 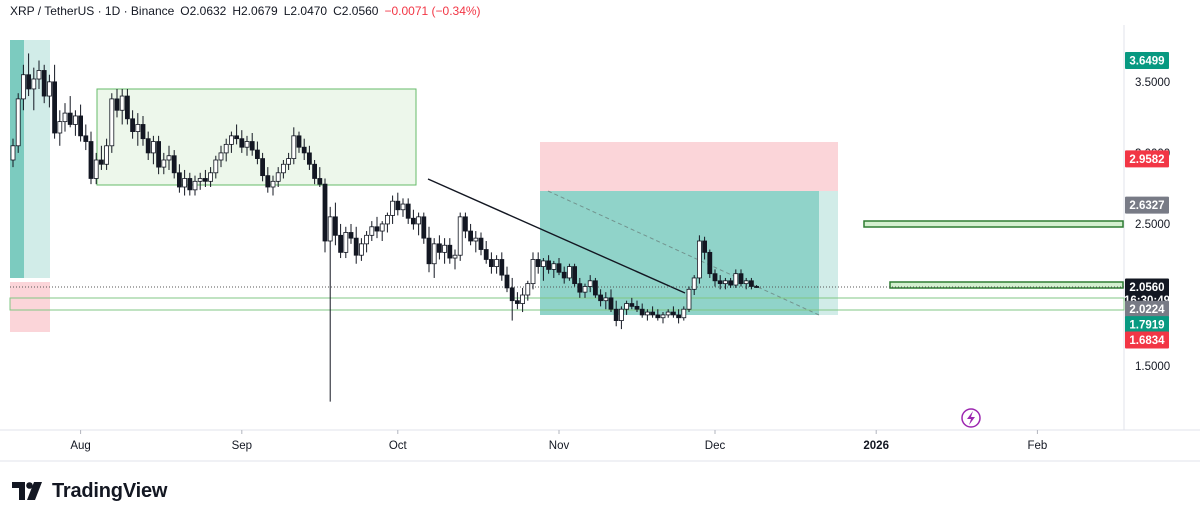 What do you see at coordinates (558, 441) in the screenshot?
I see `time-axis: Aug Sep Oct Nov Dec 2026 Feb` at bounding box center [558, 441].